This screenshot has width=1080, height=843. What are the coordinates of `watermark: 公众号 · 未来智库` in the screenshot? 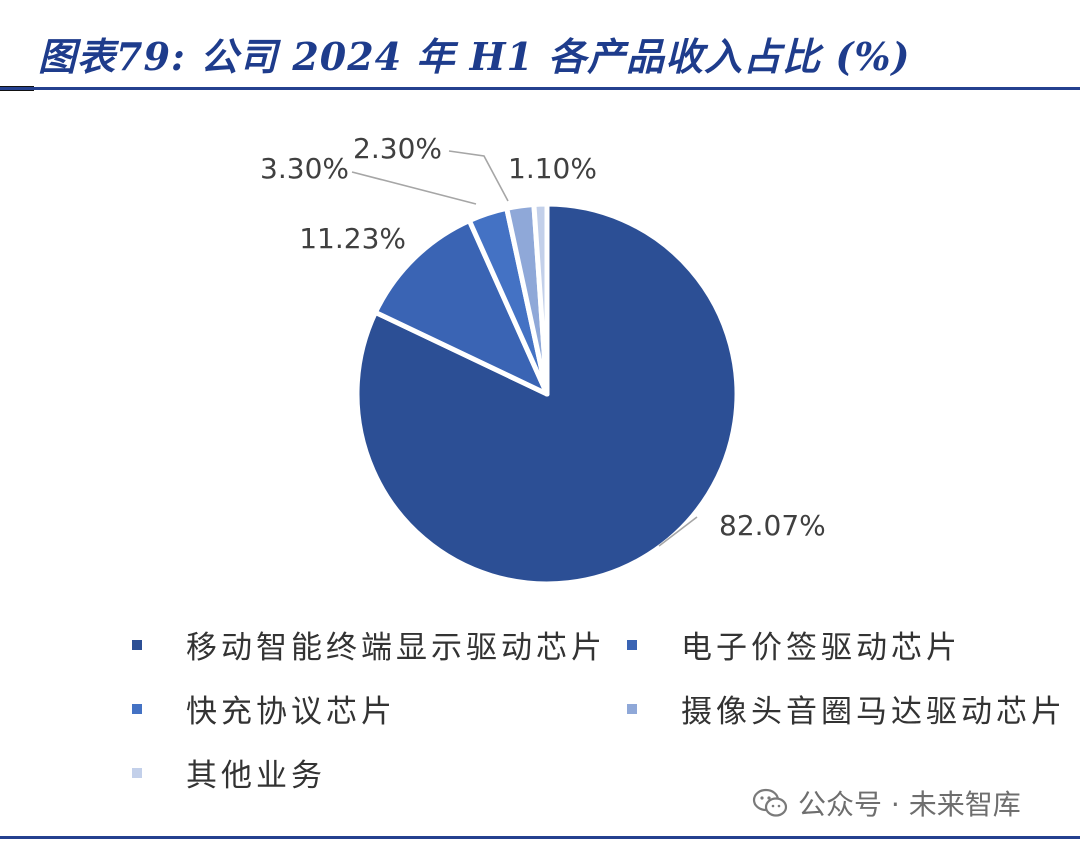 It's located at (886, 803).